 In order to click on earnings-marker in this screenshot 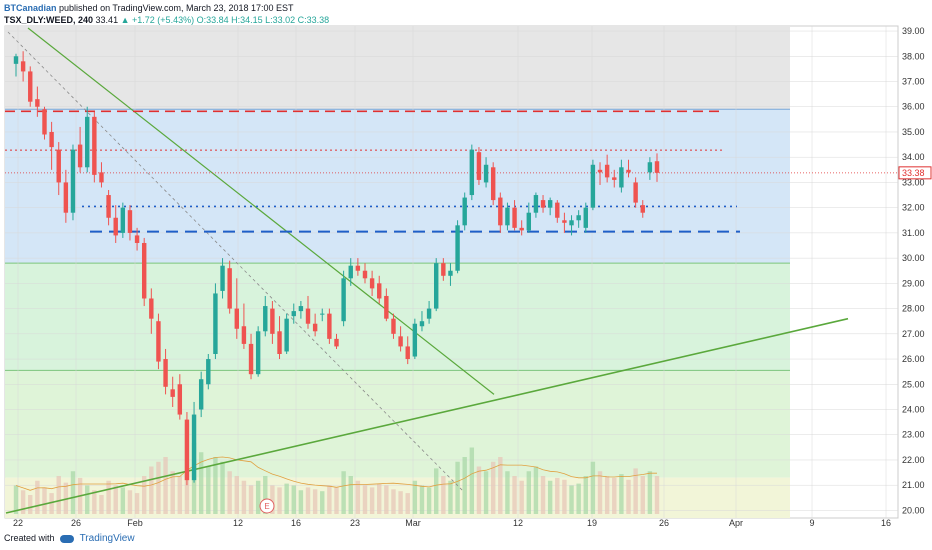, I will do `click(267, 506)`.